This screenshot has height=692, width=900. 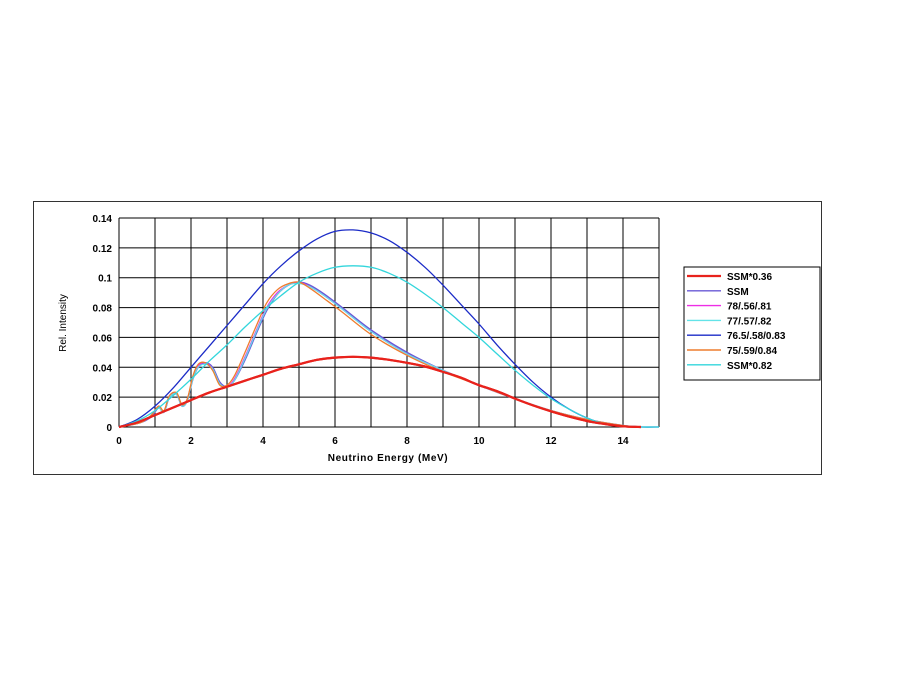 I want to click on x-axis-label: Neutrino Energy (MeV), so click(x=388, y=458).